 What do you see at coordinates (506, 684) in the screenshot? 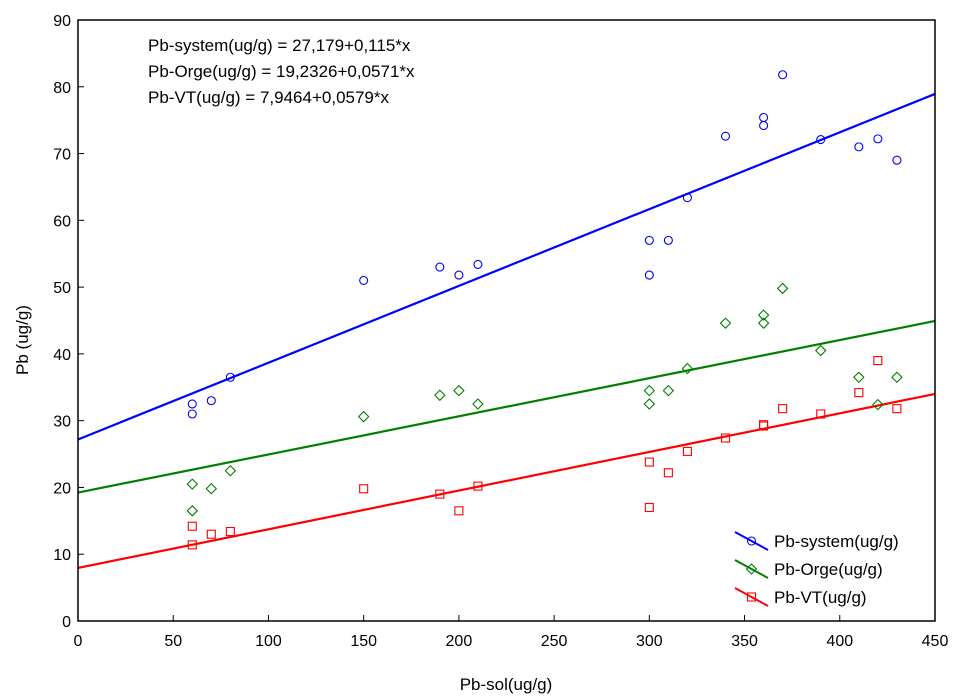
I see `x-axis-label: Pb-sol(ug/g)` at bounding box center [506, 684].